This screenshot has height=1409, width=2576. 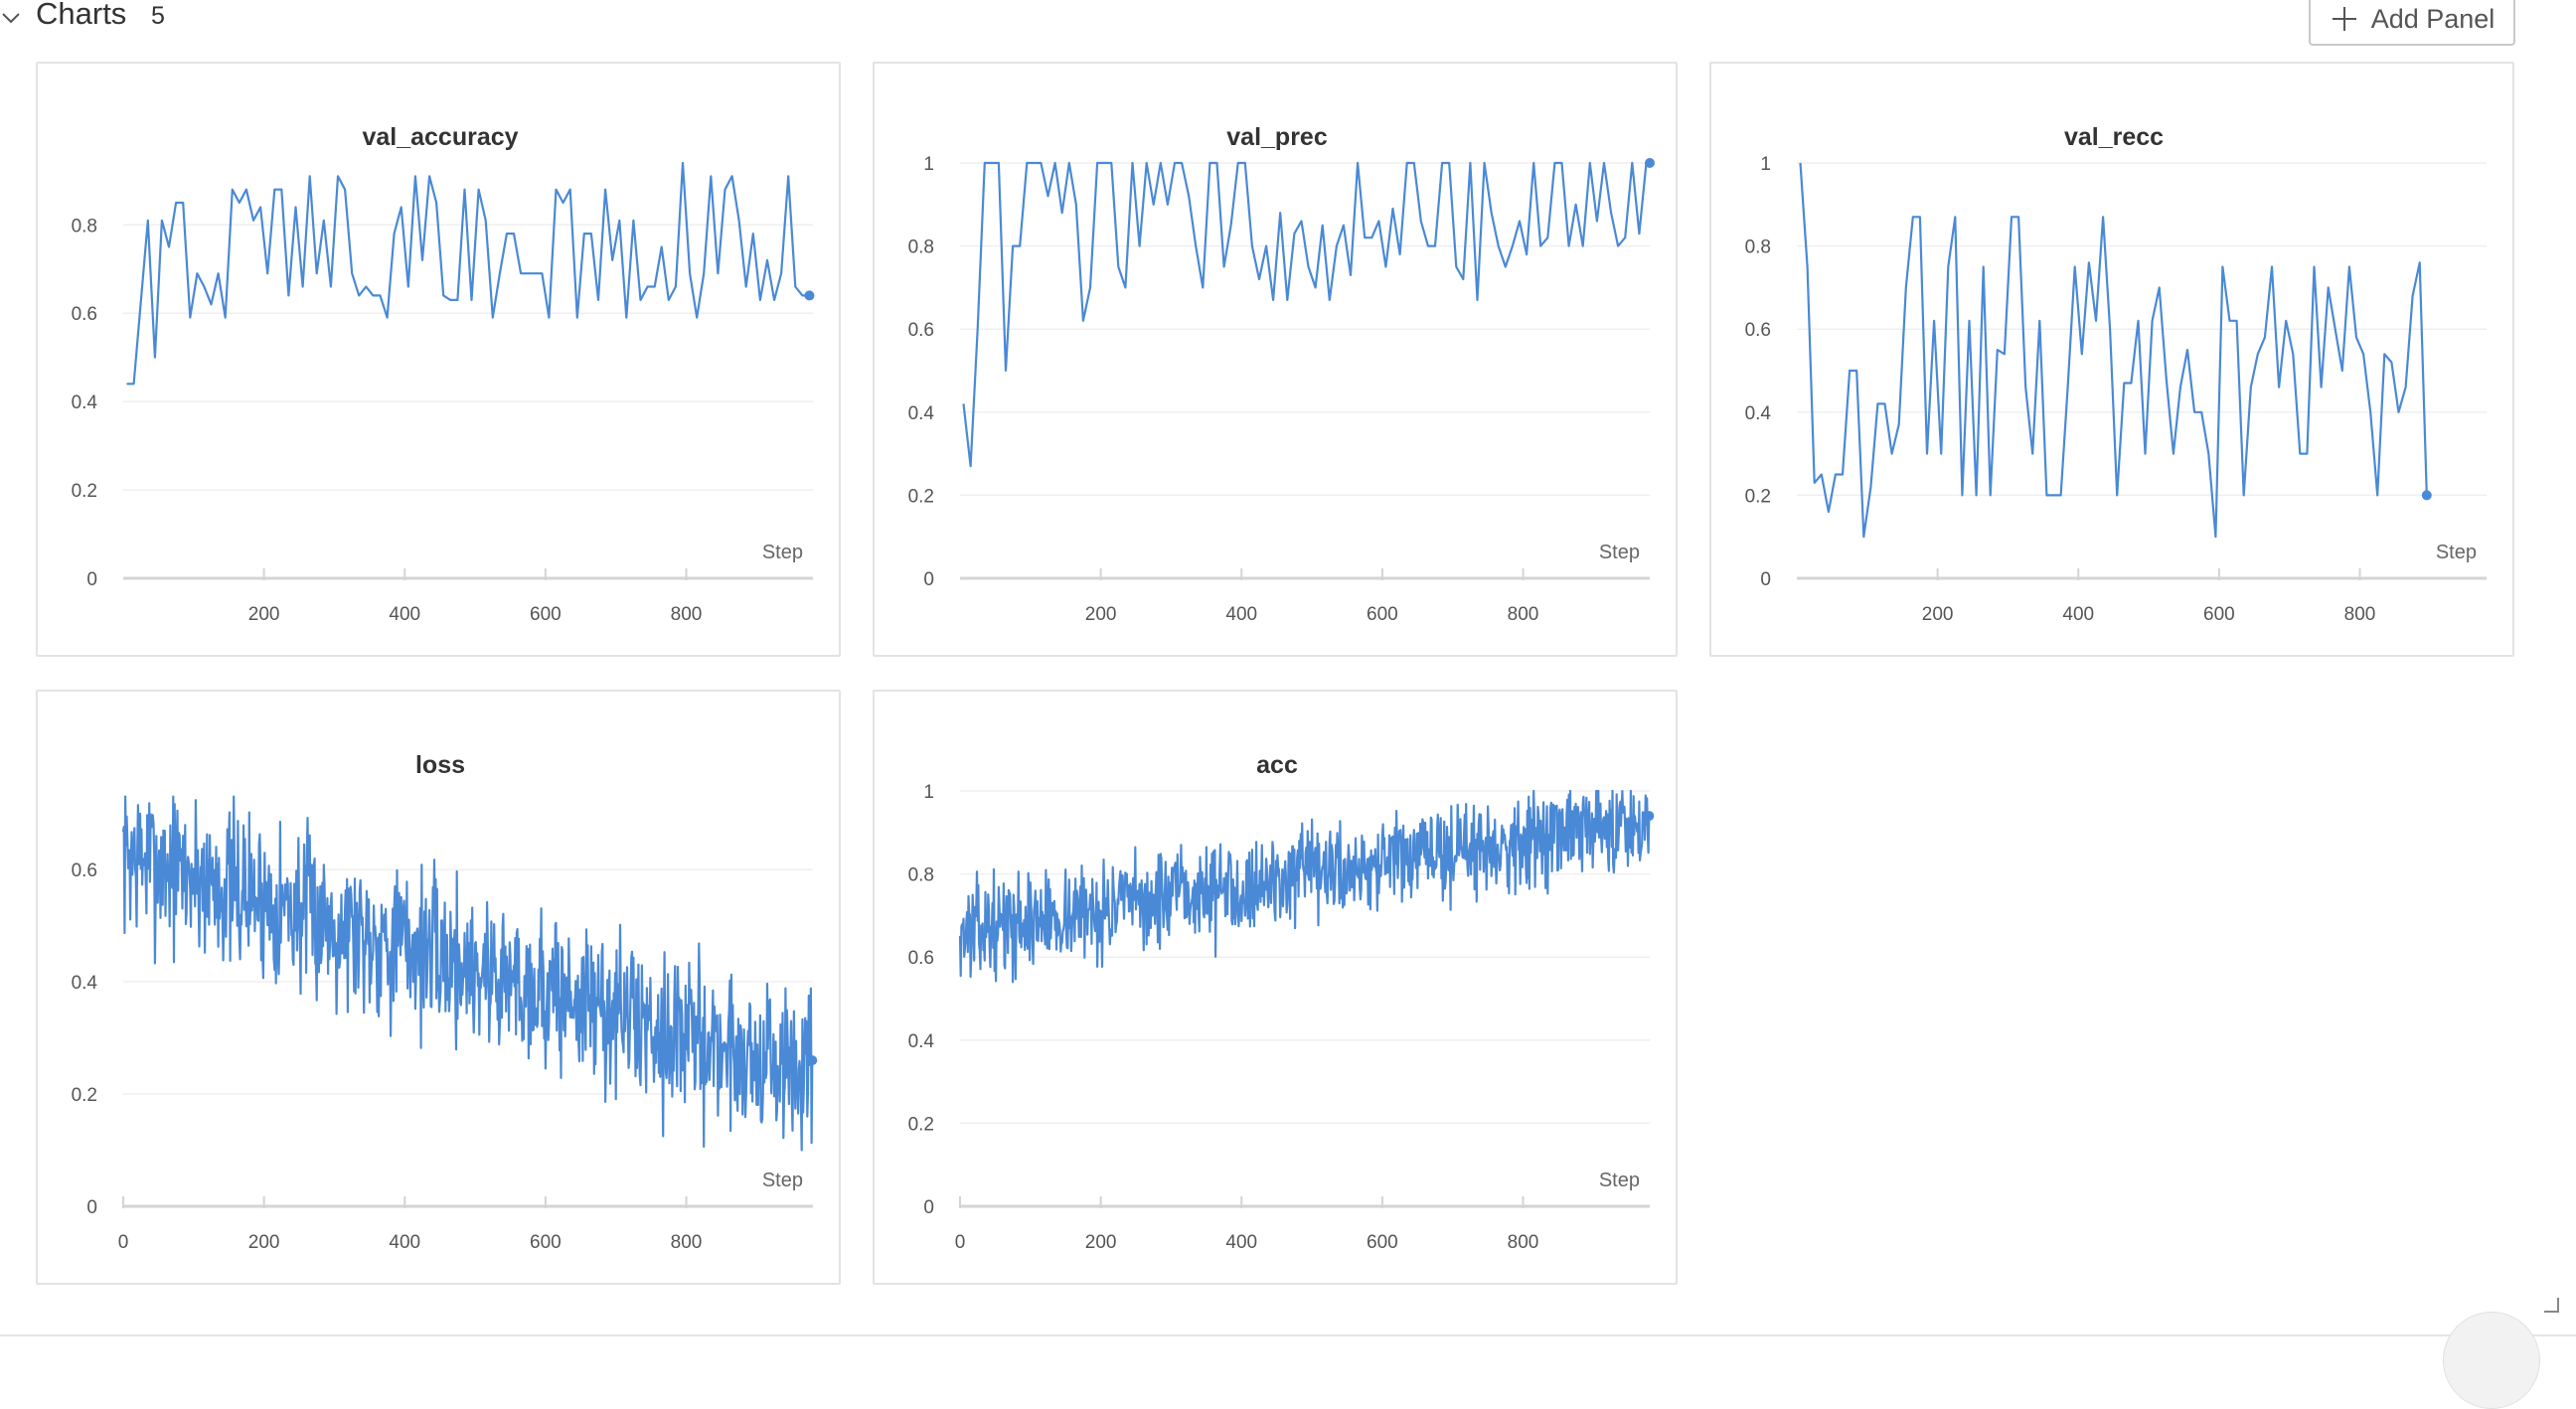 I want to click on chart-val-prec: val_prec 0 0.2 0.4 0.6 0.8 1 200 400 600 800 Step, so click(x=1281, y=374).